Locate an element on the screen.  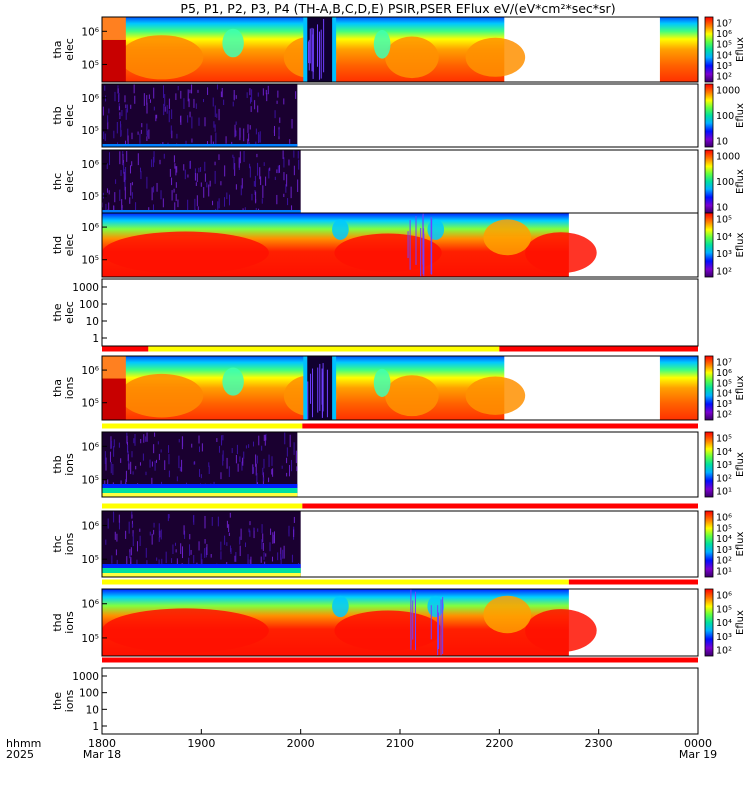
thd-elec-frame is located at coordinates (400, 245).